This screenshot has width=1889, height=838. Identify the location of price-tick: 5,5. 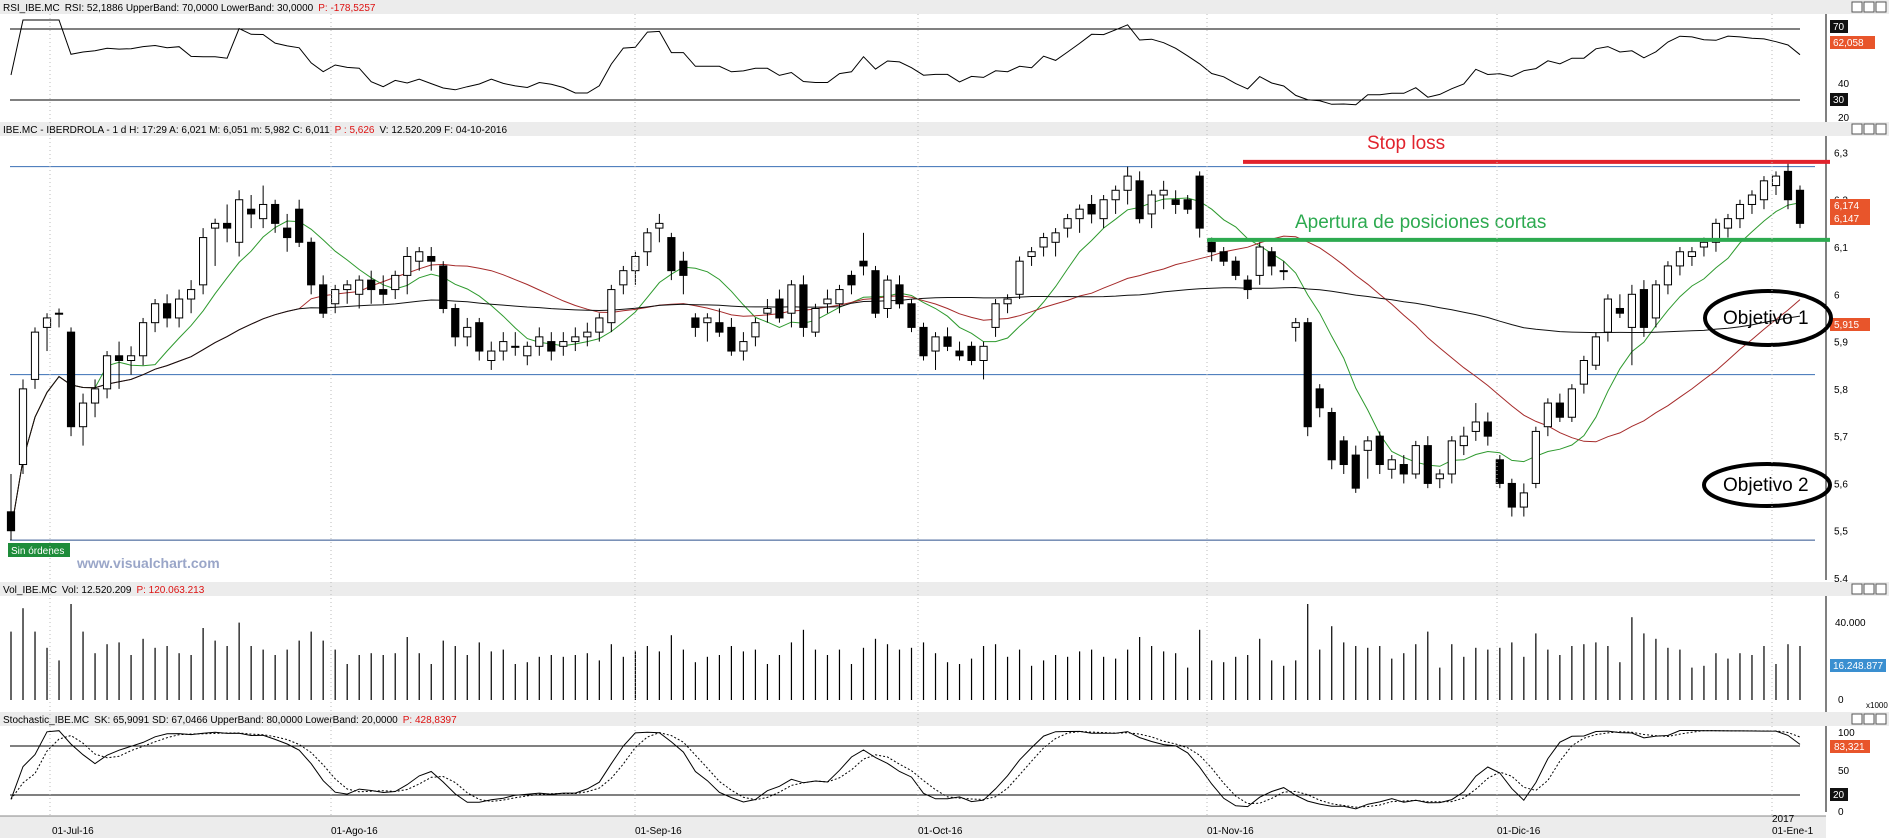
(1841, 532).